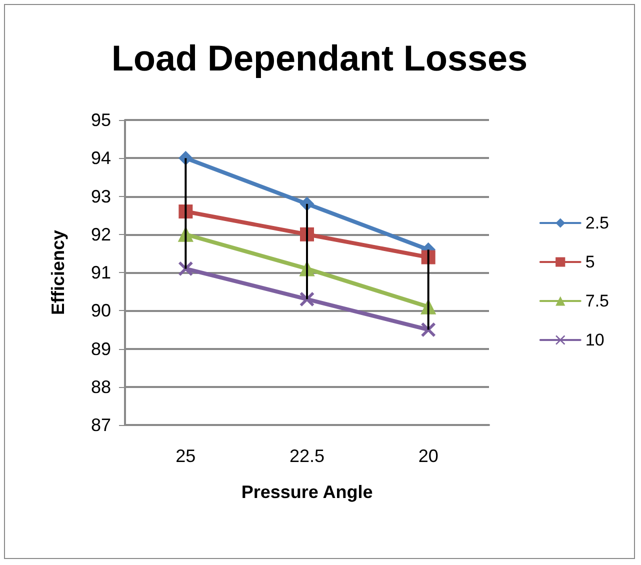  I want to click on x-tick-label: 25, so click(186, 456).